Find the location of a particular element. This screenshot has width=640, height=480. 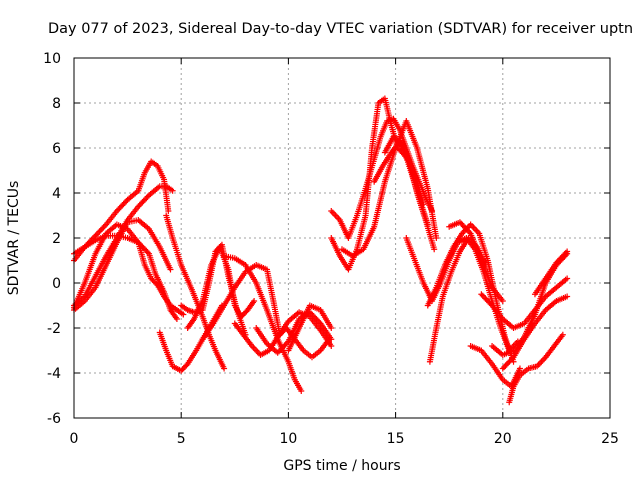

y-tick-label: 0 is located at coordinates (56, 284).